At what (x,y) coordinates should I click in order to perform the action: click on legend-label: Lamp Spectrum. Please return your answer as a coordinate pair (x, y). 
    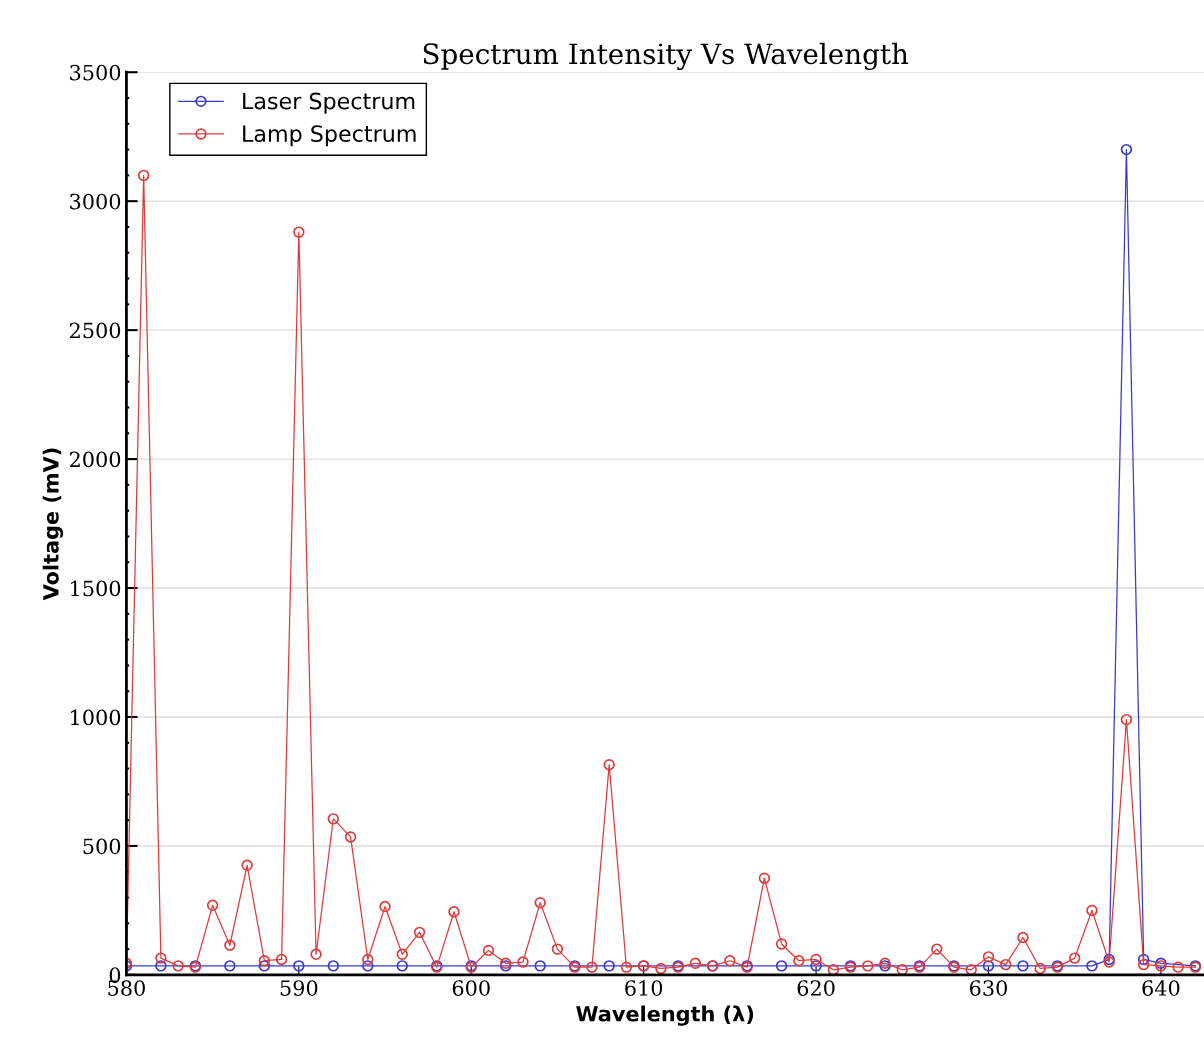
    Looking at the image, I should click on (329, 136).